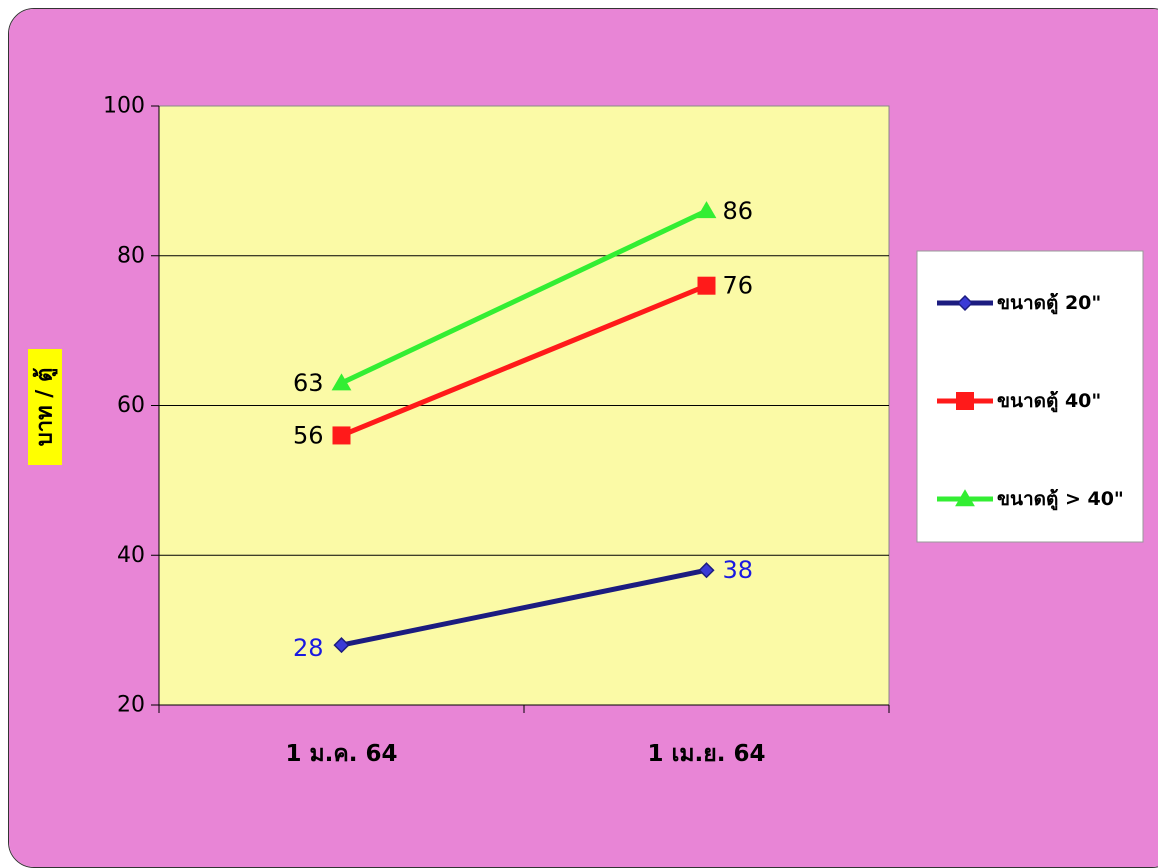 Image resolution: width=1158 pixels, height=868 pixels. I want to click on legend-entry: ขนาดตู้ 40", so click(1019, 401).